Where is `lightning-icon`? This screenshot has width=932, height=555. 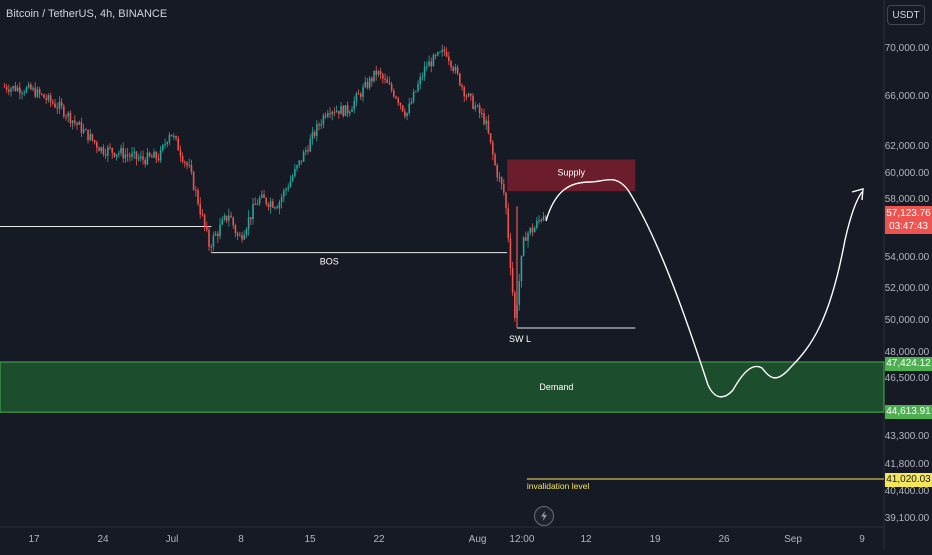
lightning-icon is located at coordinates (544, 516).